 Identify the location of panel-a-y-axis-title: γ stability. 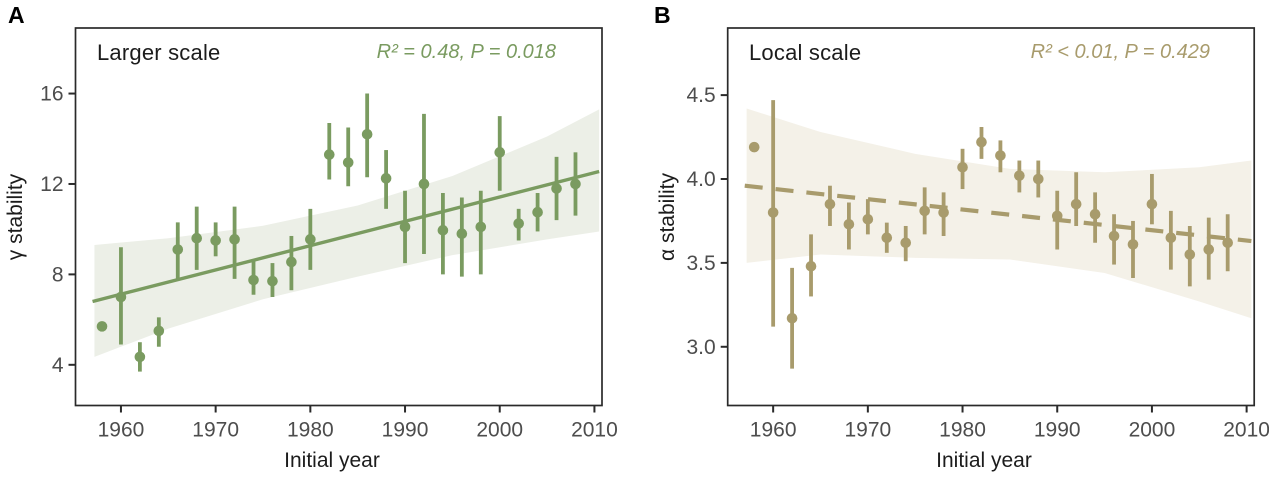
(15, 217).